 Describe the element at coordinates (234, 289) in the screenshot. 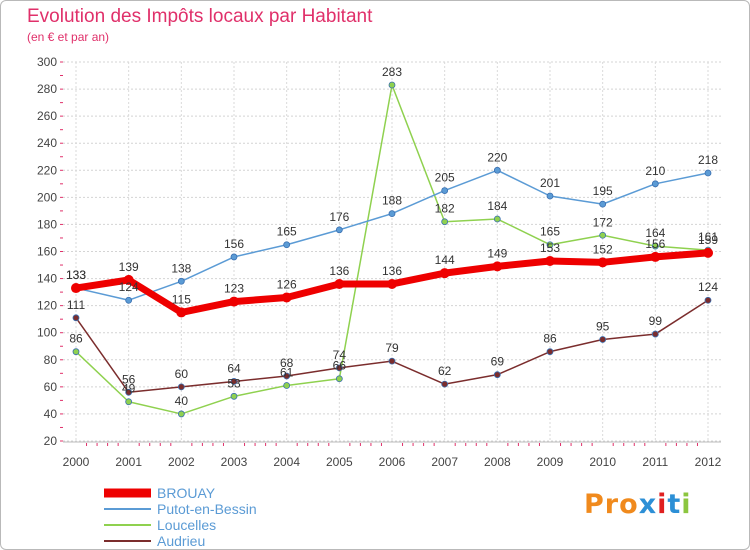

I see `data-label: 123` at that location.